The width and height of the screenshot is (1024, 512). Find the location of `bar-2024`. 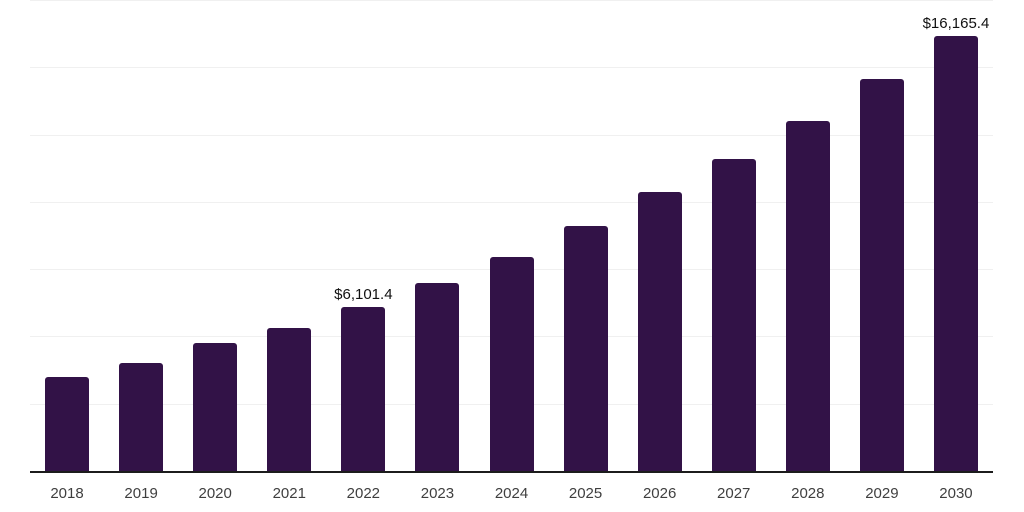

bar-2024 is located at coordinates (511, 364).